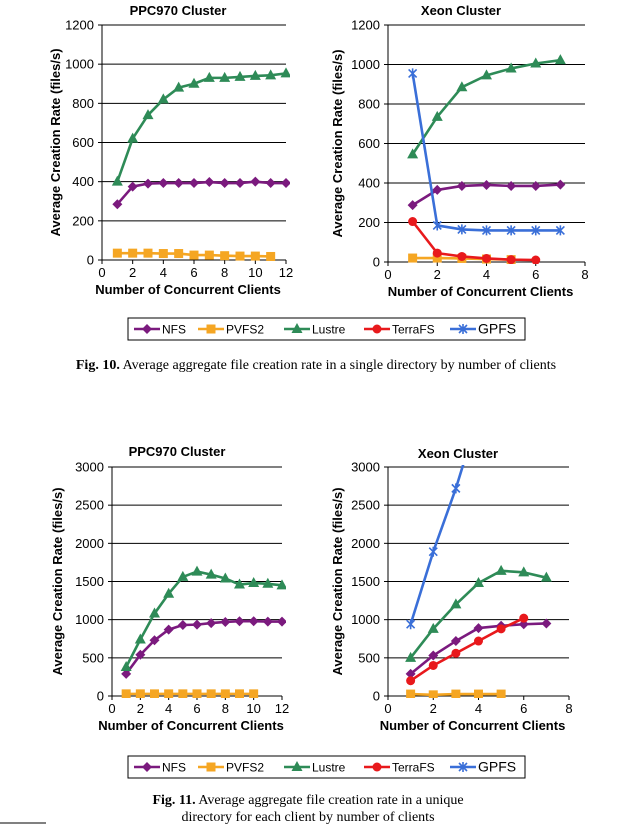 The width and height of the screenshot is (632, 825). Describe the element at coordinates (174, 768) in the screenshot. I see `legend-label: NFS` at that location.